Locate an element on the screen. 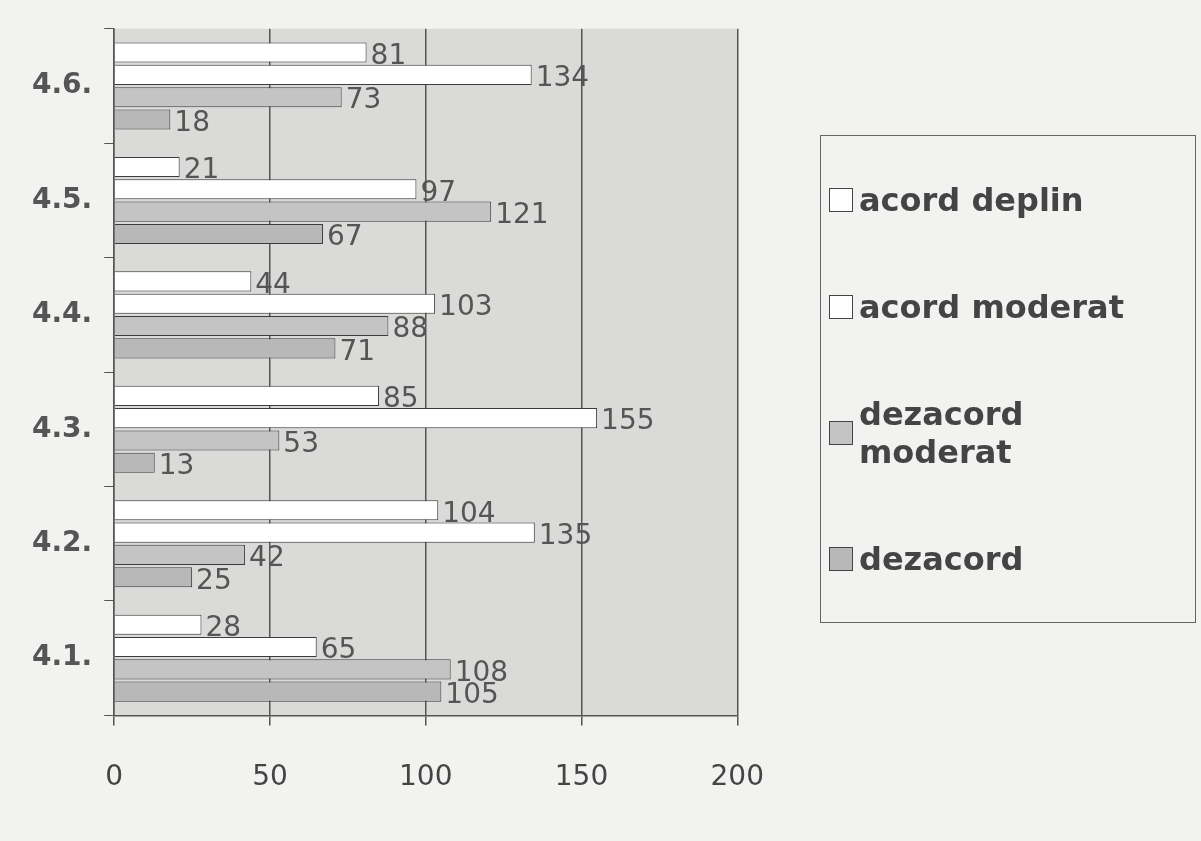 The height and width of the screenshot is (841, 1201). data-label: 81 is located at coordinates (388, 54).